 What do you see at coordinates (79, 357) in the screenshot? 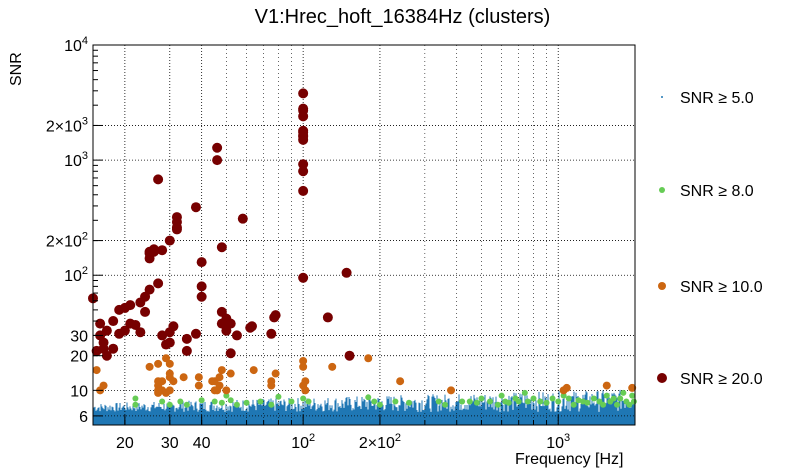
I see `y-tick-label: 20` at bounding box center [79, 357].